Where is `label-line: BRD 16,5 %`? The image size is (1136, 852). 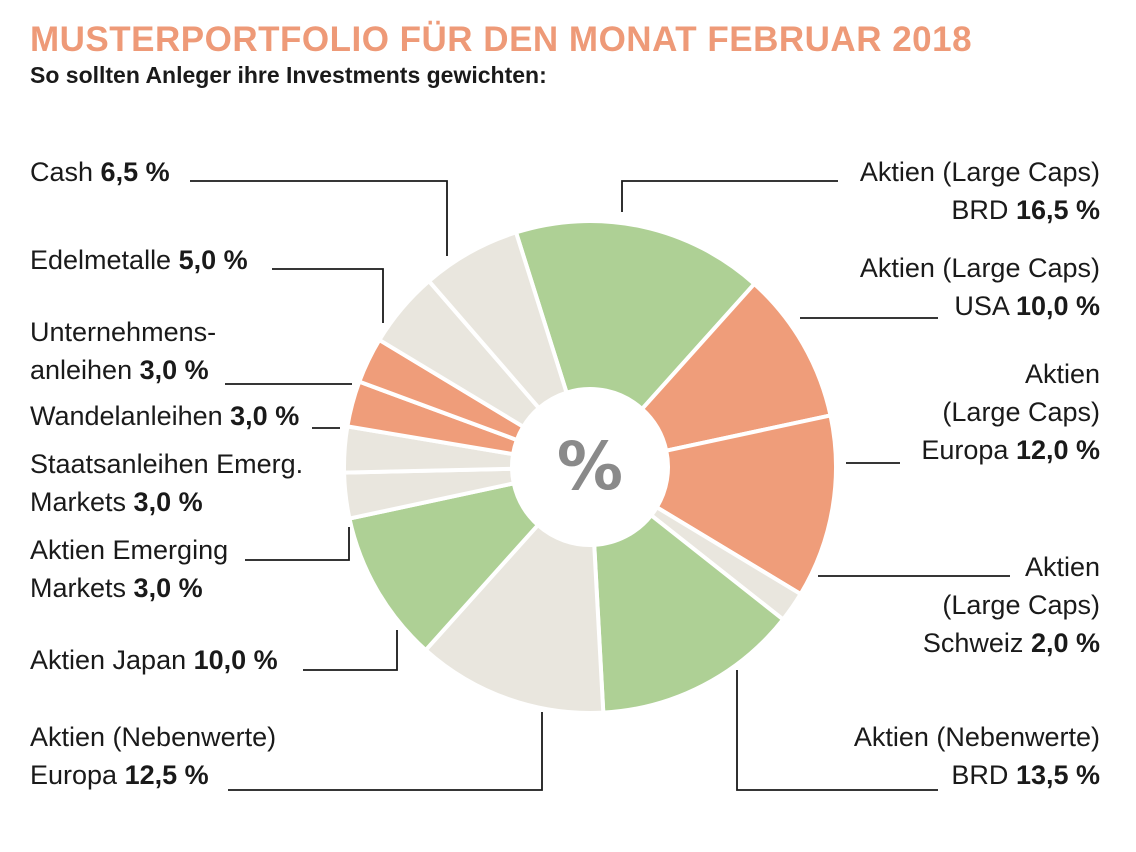 label-line: BRD 16,5 % is located at coordinates (980, 210).